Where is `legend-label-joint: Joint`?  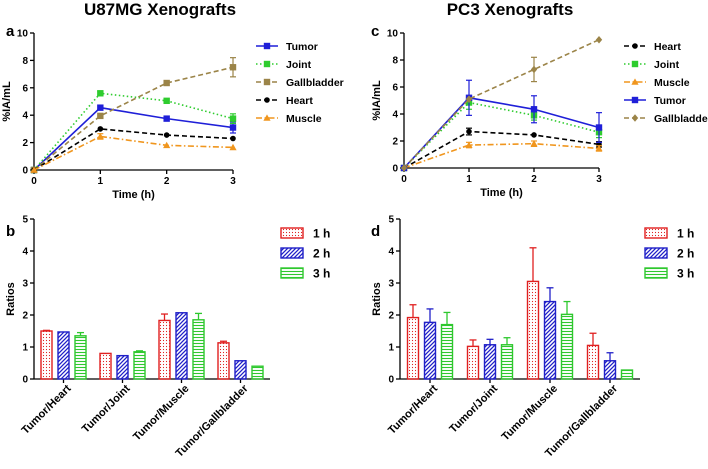 legend-label-joint: Joint is located at coordinates (667, 65).